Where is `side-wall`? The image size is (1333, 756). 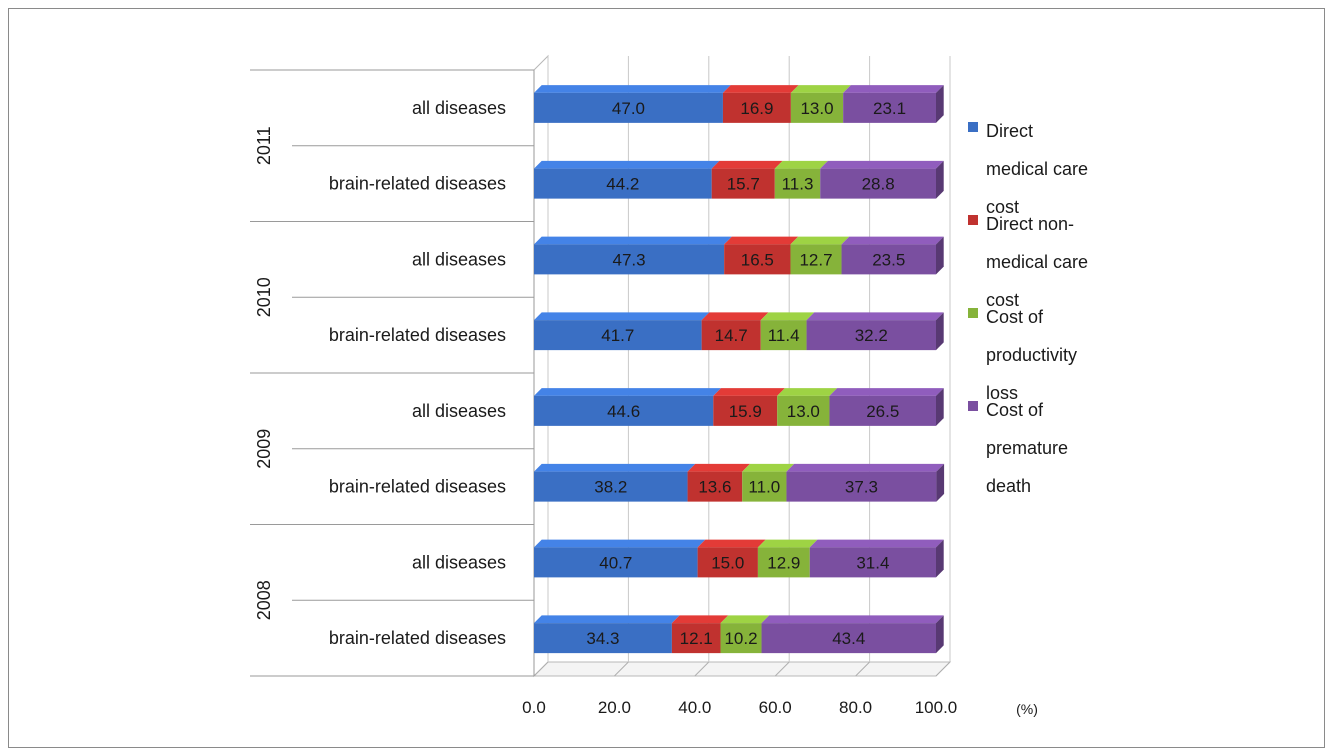
side-wall is located at coordinates (541, 366).